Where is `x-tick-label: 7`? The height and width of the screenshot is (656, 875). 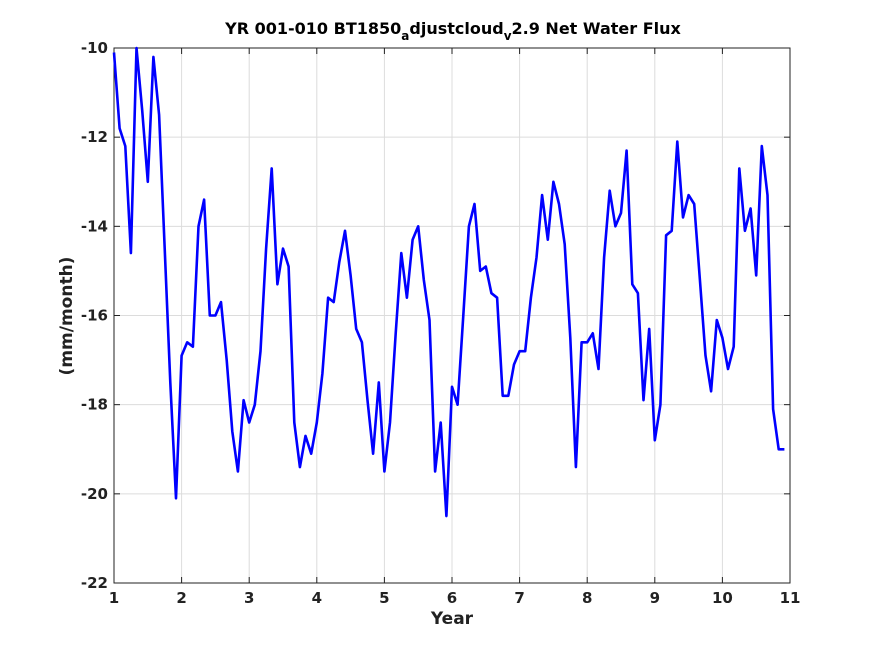 x-tick-label: 7 is located at coordinates (519, 598).